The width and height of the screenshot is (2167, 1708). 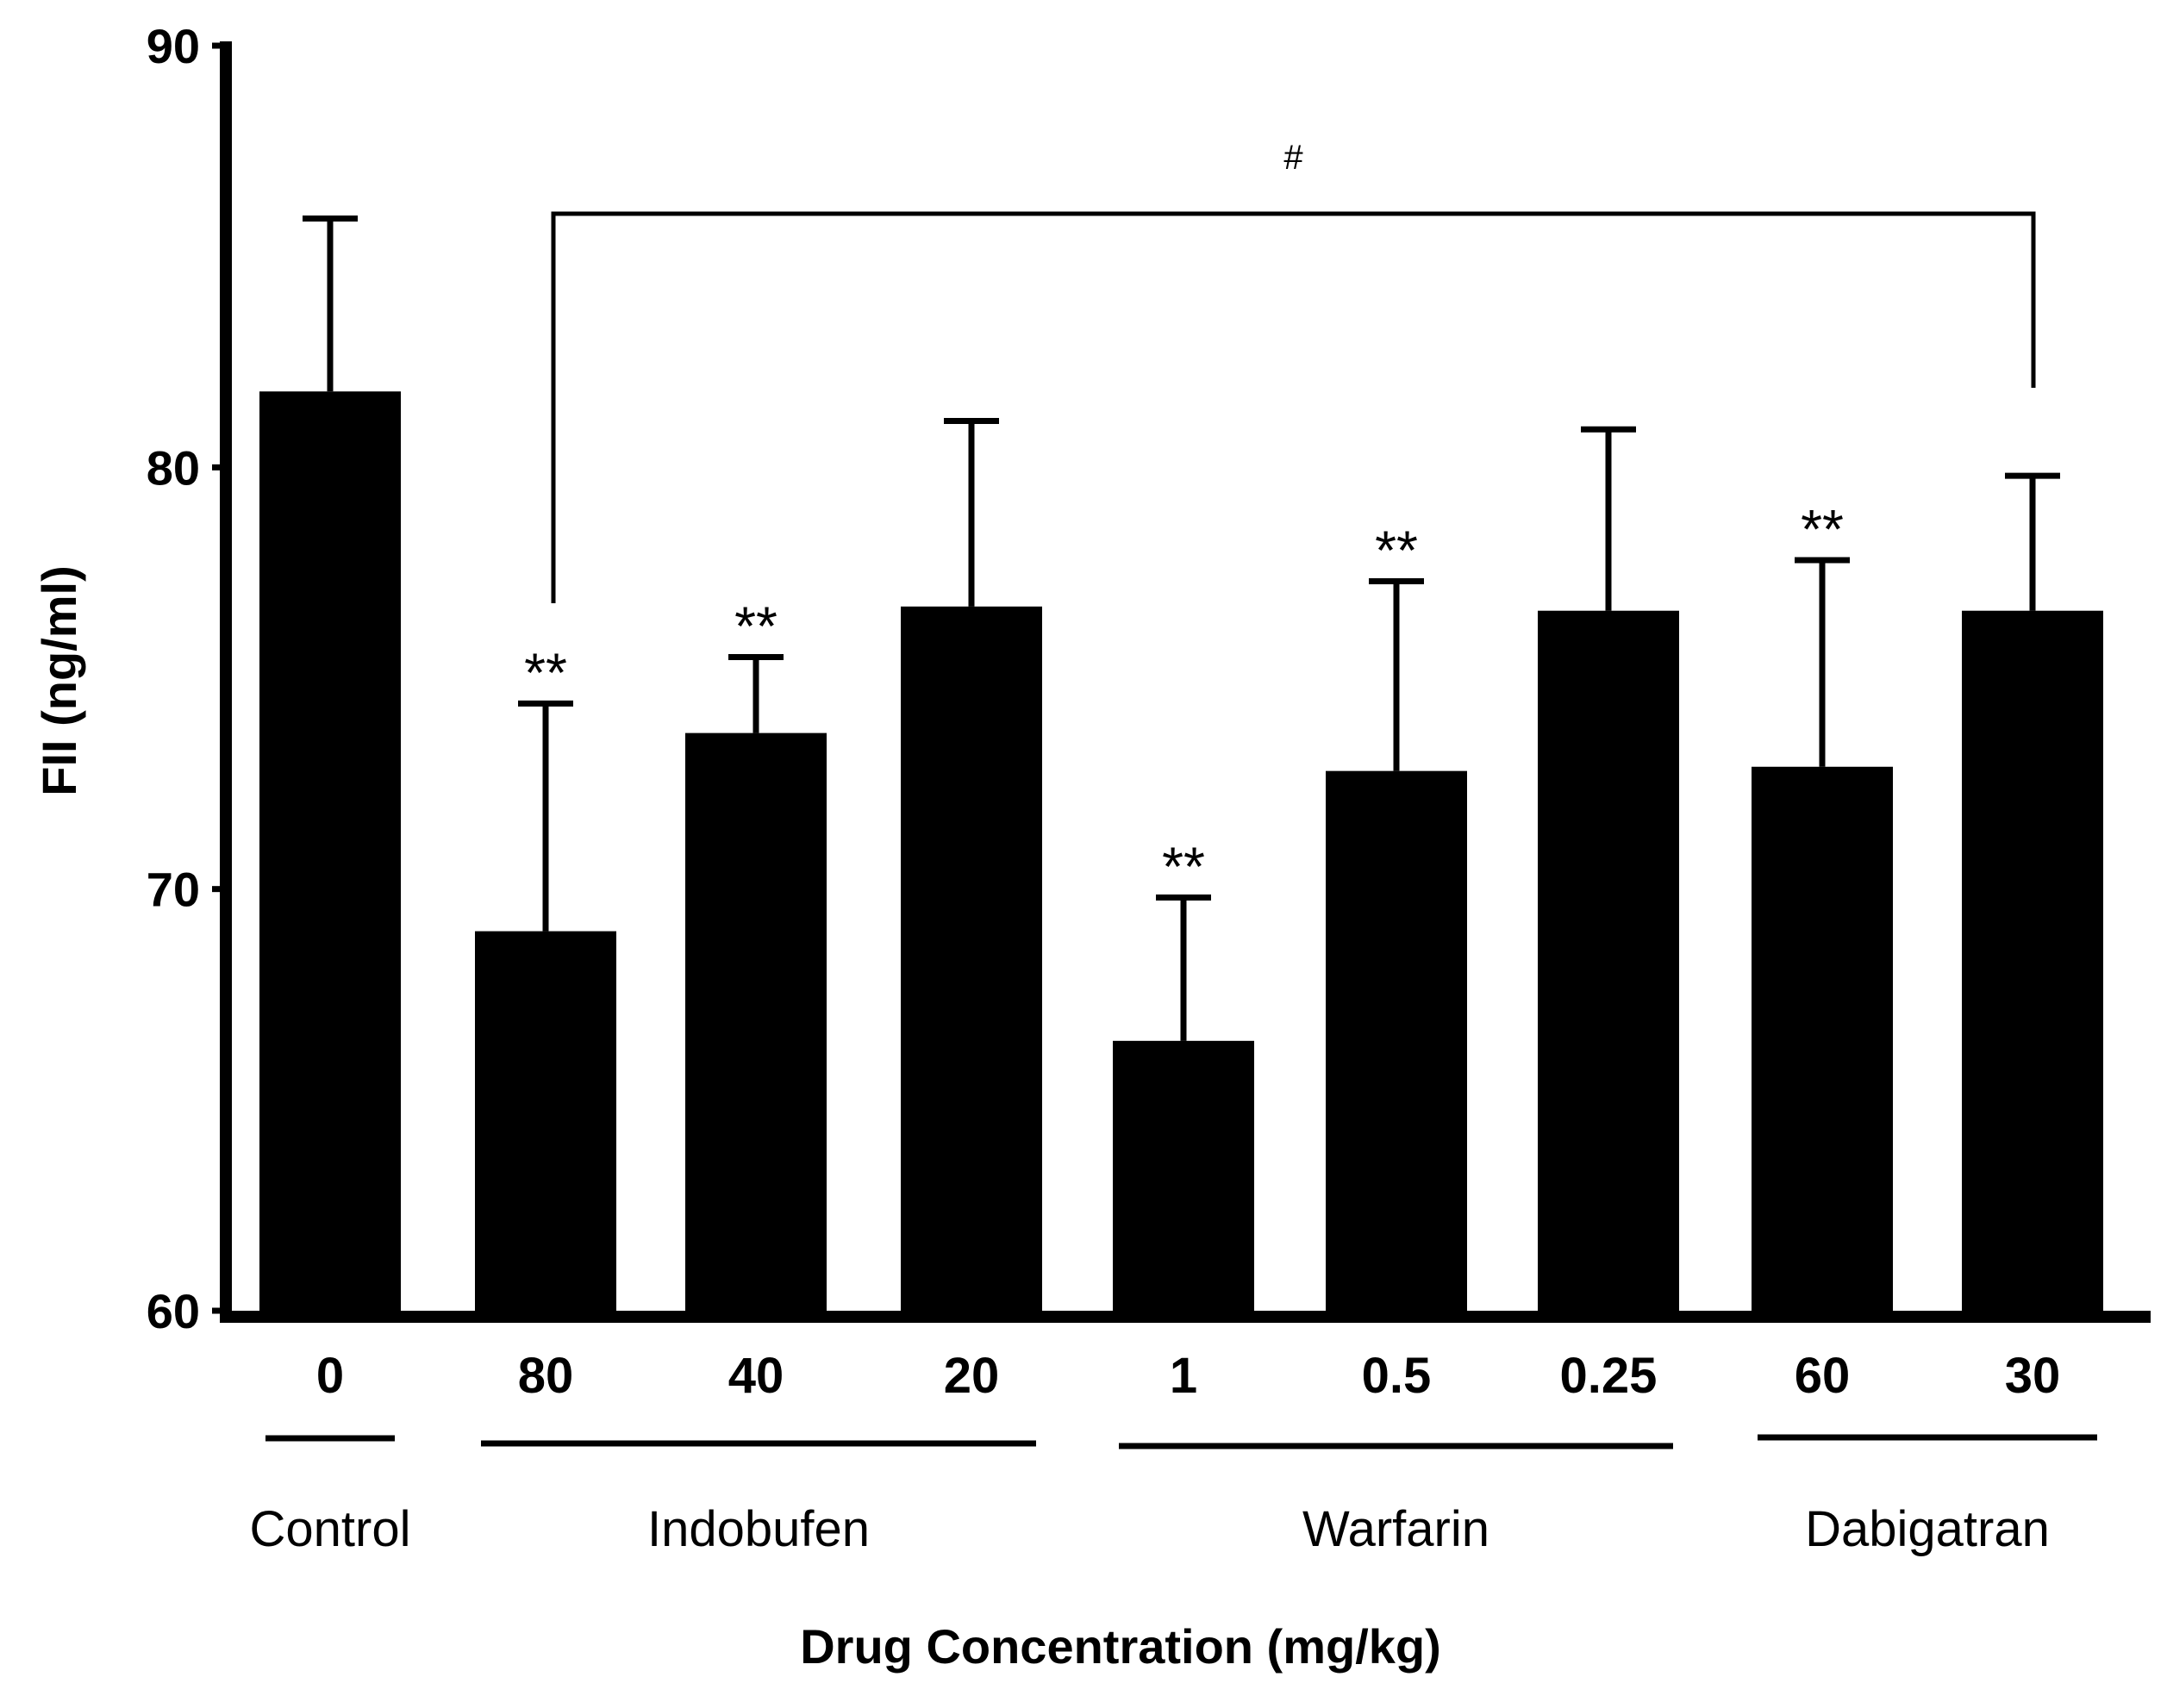 I want to click on category-label: 20, so click(x=972, y=1376).